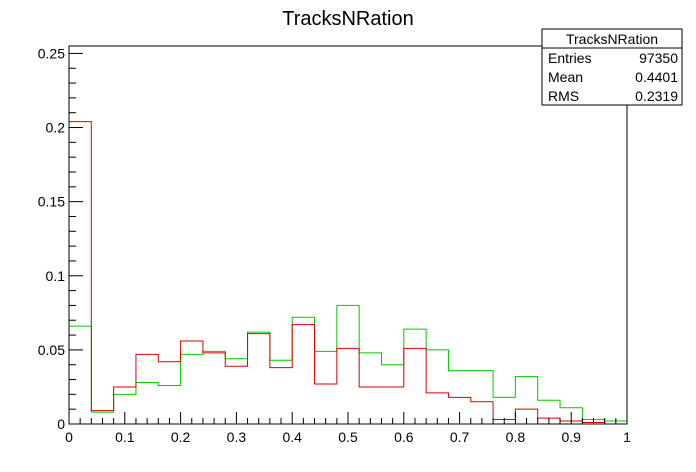 The image size is (696, 472). I want to click on stats-box-frame, so click(612, 67).